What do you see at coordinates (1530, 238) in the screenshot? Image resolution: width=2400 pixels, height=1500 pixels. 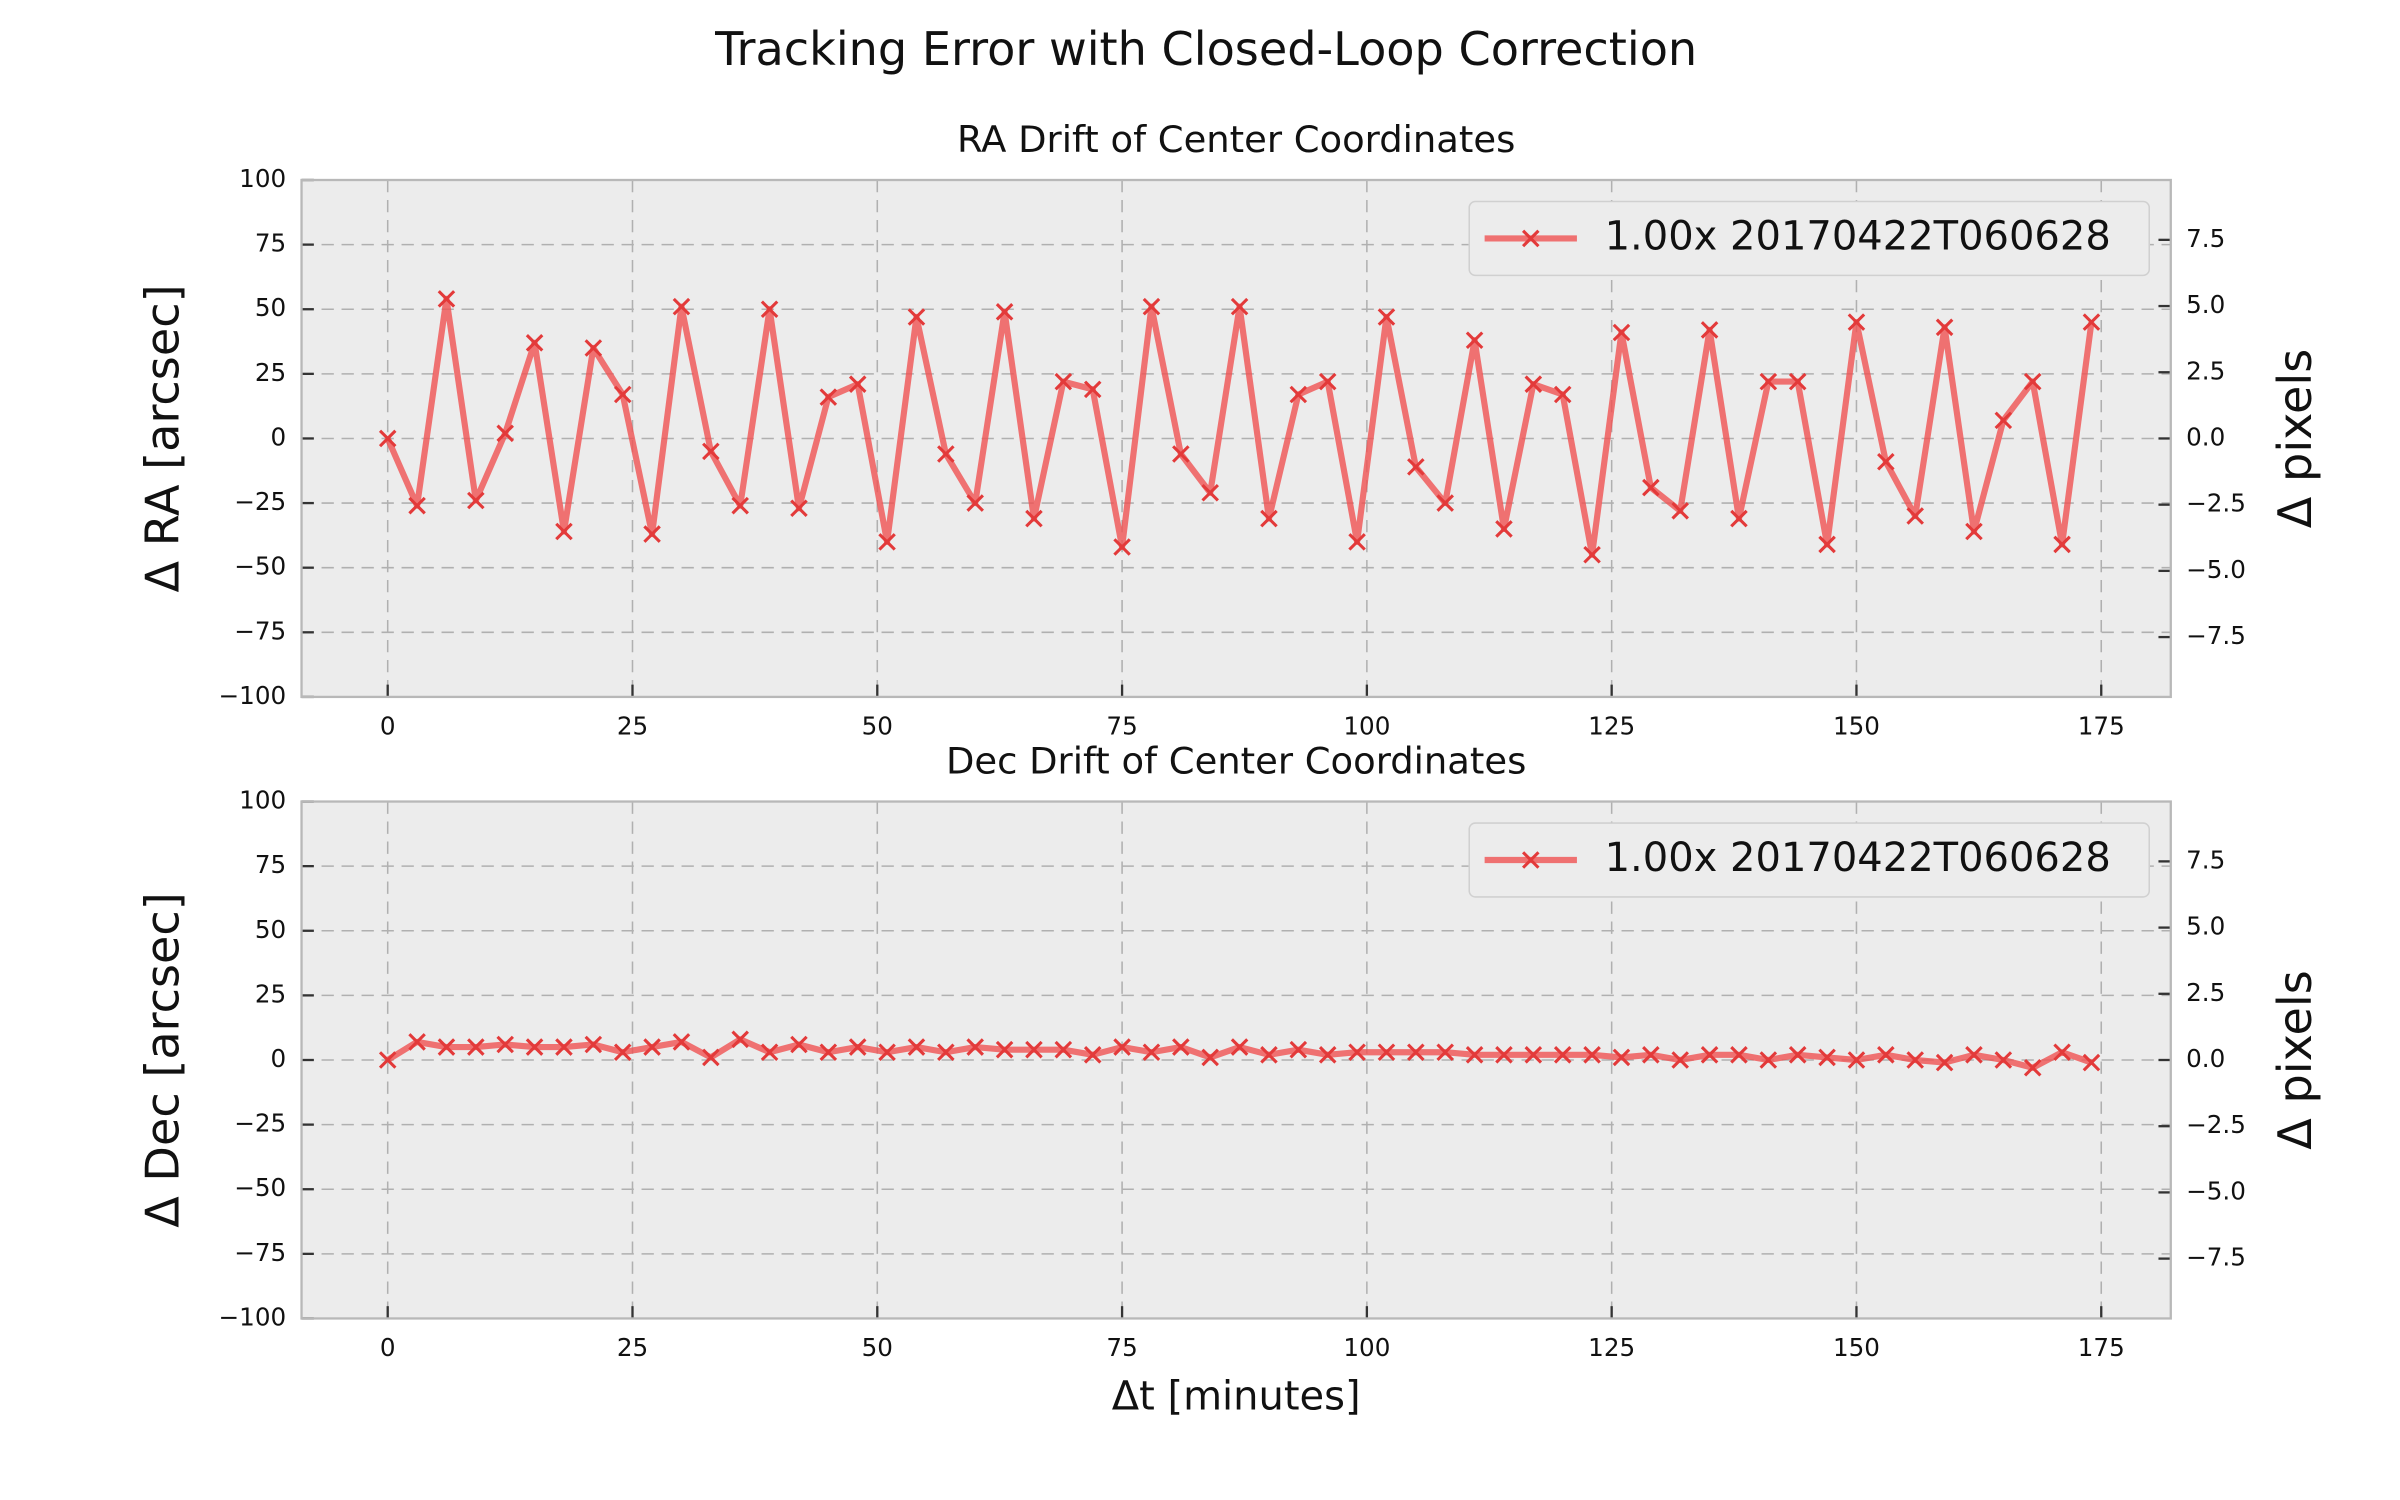 I see `legend-marker` at bounding box center [1530, 238].